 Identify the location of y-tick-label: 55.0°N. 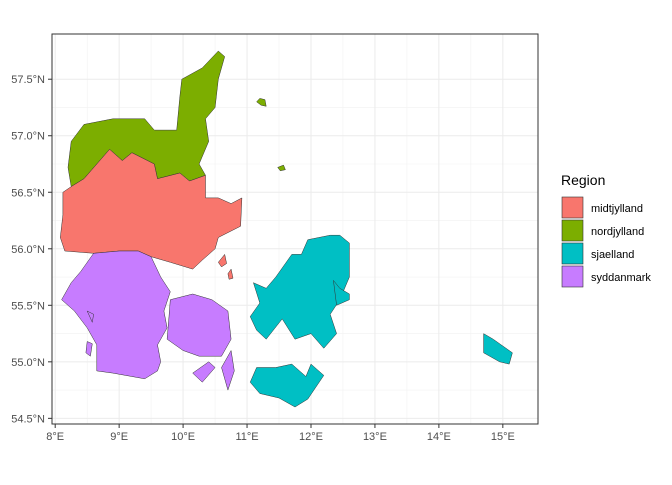
(28, 363).